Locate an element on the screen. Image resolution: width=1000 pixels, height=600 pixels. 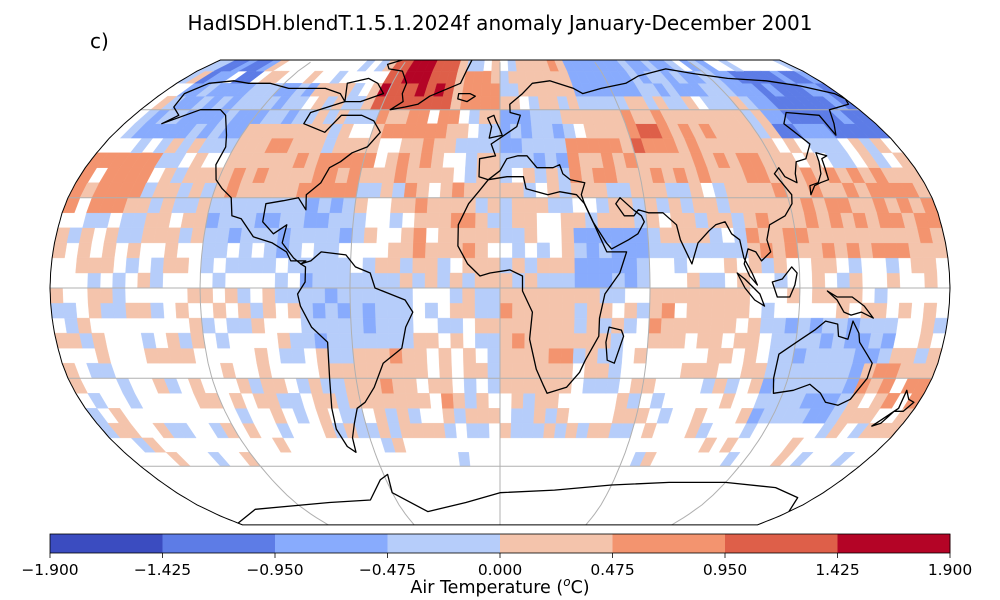
colorbar-segment is located at coordinates (106, 543).